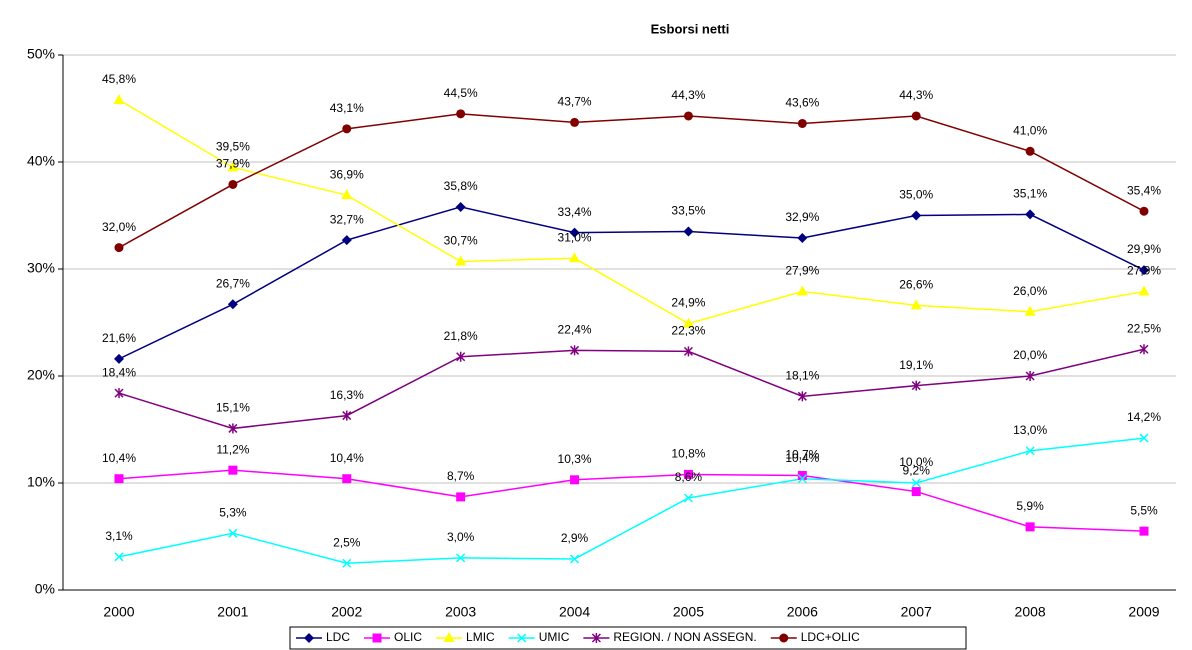 This screenshot has height=650, width=1192. What do you see at coordinates (688, 454) in the screenshot?
I see `data-label: 10,8%` at bounding box center [688, 454].